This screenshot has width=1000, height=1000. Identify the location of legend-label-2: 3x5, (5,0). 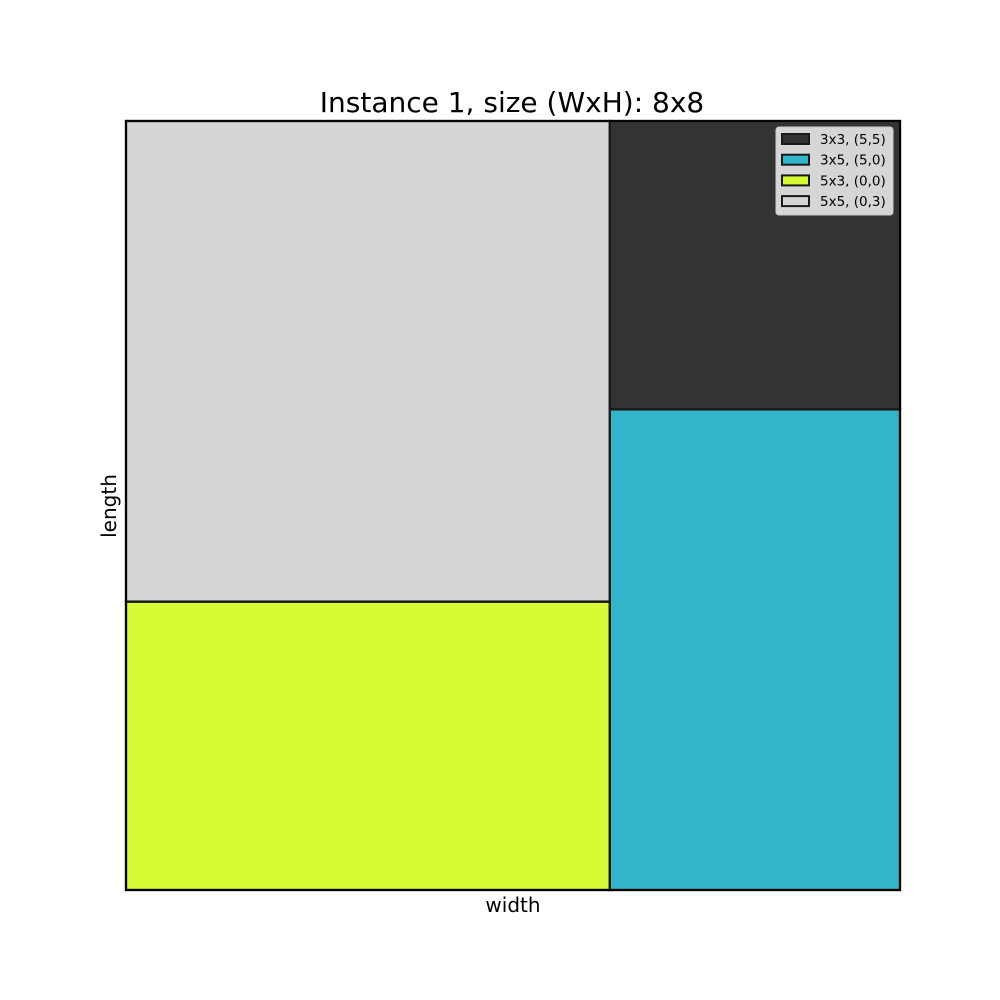
(853, 161).